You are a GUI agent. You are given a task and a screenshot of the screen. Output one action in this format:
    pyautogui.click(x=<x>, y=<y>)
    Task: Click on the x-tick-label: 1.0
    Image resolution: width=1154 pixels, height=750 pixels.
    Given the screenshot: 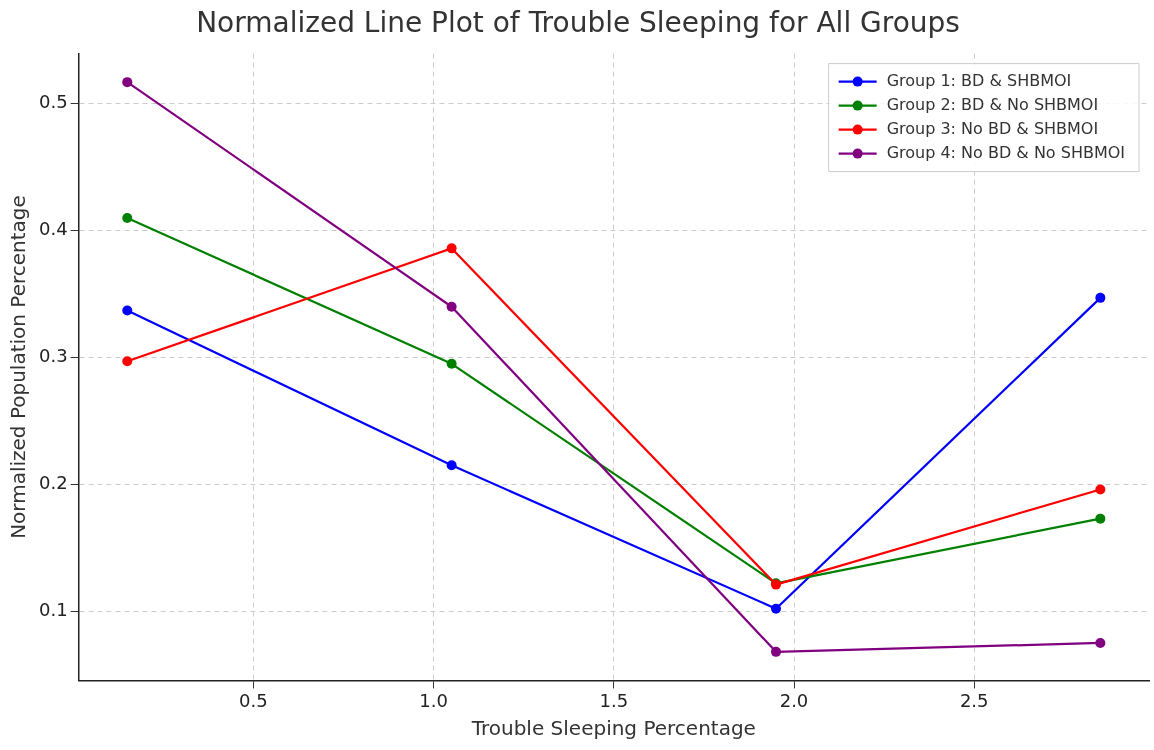 What is the action you would take?
    pyautogui.click(x=433, y=700)
    